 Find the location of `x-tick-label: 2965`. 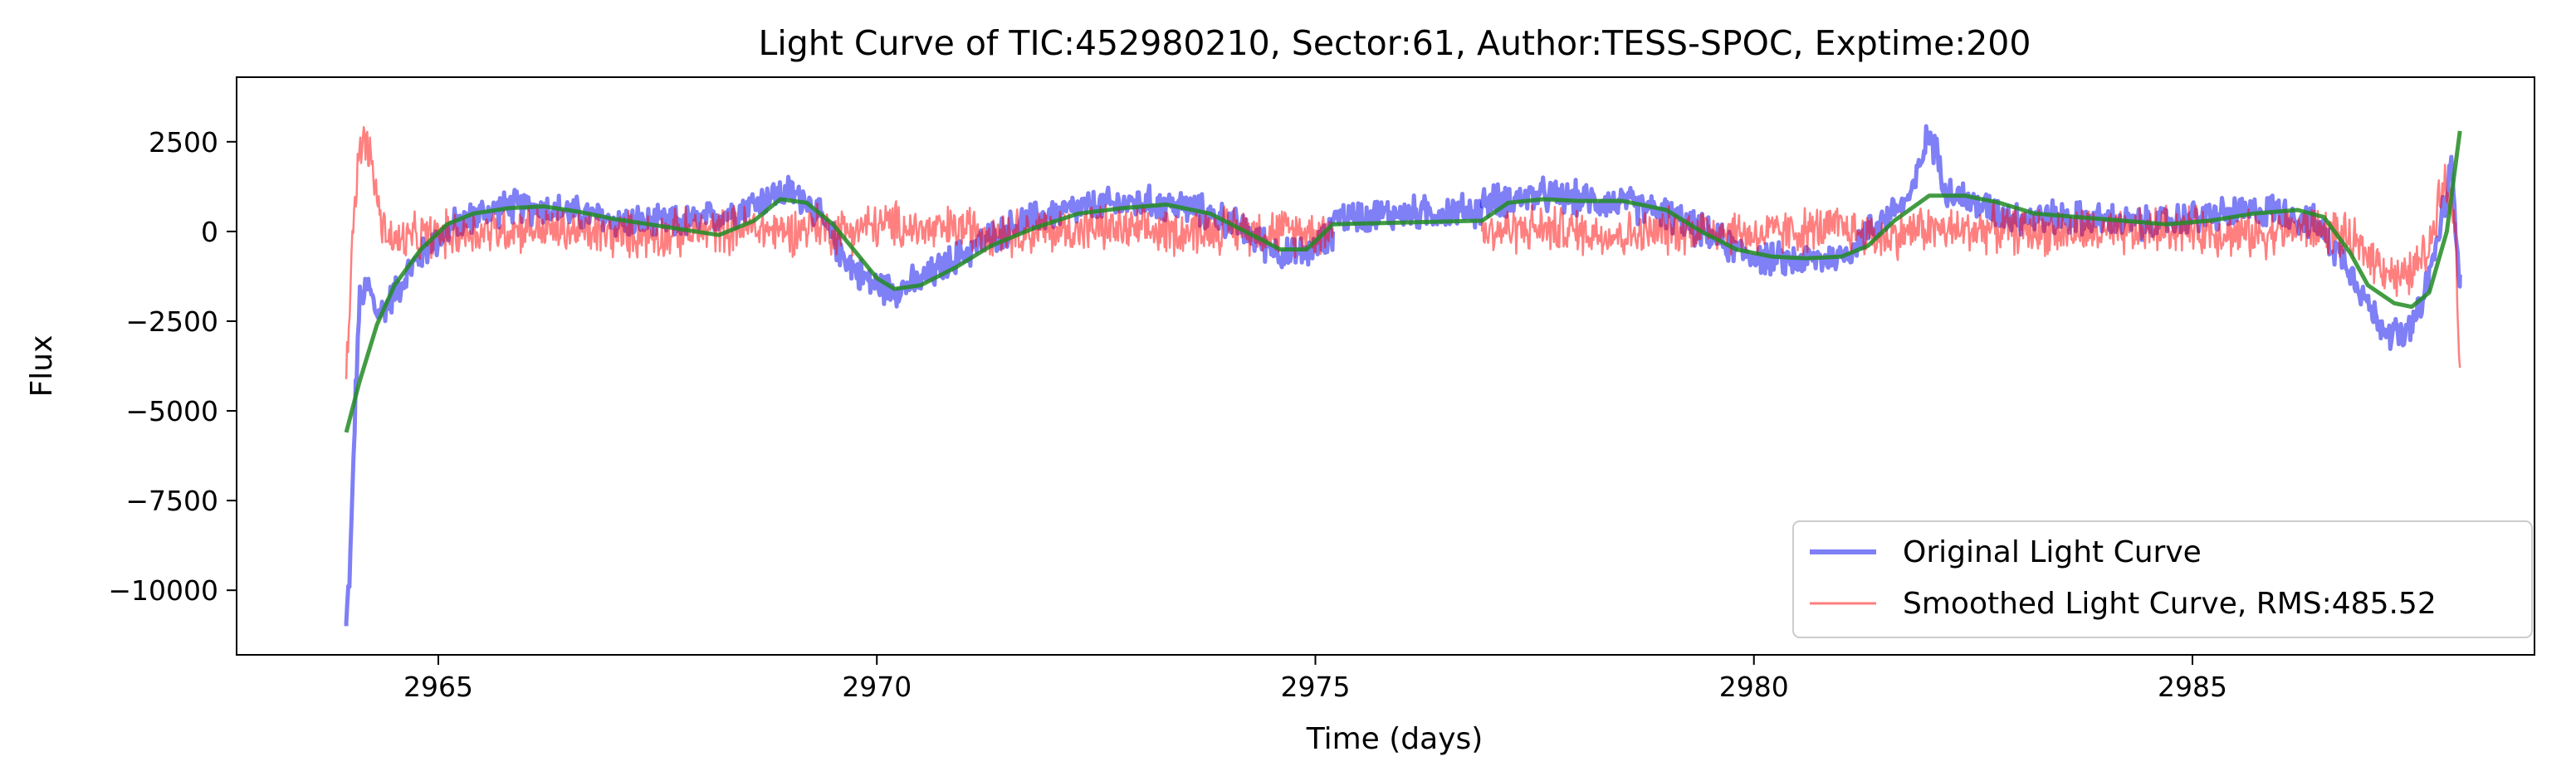

x-tick-label: 2965 is located at coordinates (438, 687).